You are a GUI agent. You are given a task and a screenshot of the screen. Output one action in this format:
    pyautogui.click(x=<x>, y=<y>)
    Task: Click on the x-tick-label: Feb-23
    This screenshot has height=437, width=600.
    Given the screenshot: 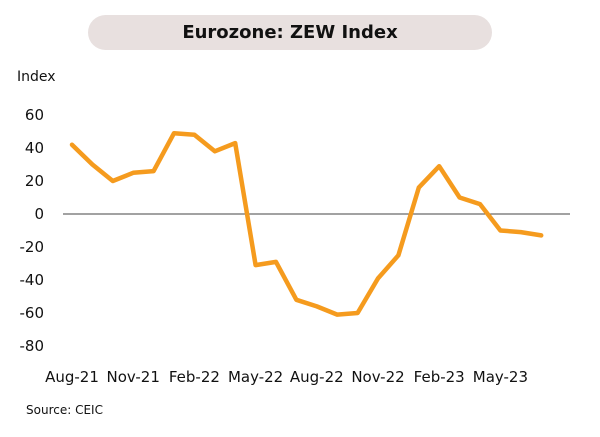 What is the action you would take?
    pyautogui.click(x=439, y=377)
    